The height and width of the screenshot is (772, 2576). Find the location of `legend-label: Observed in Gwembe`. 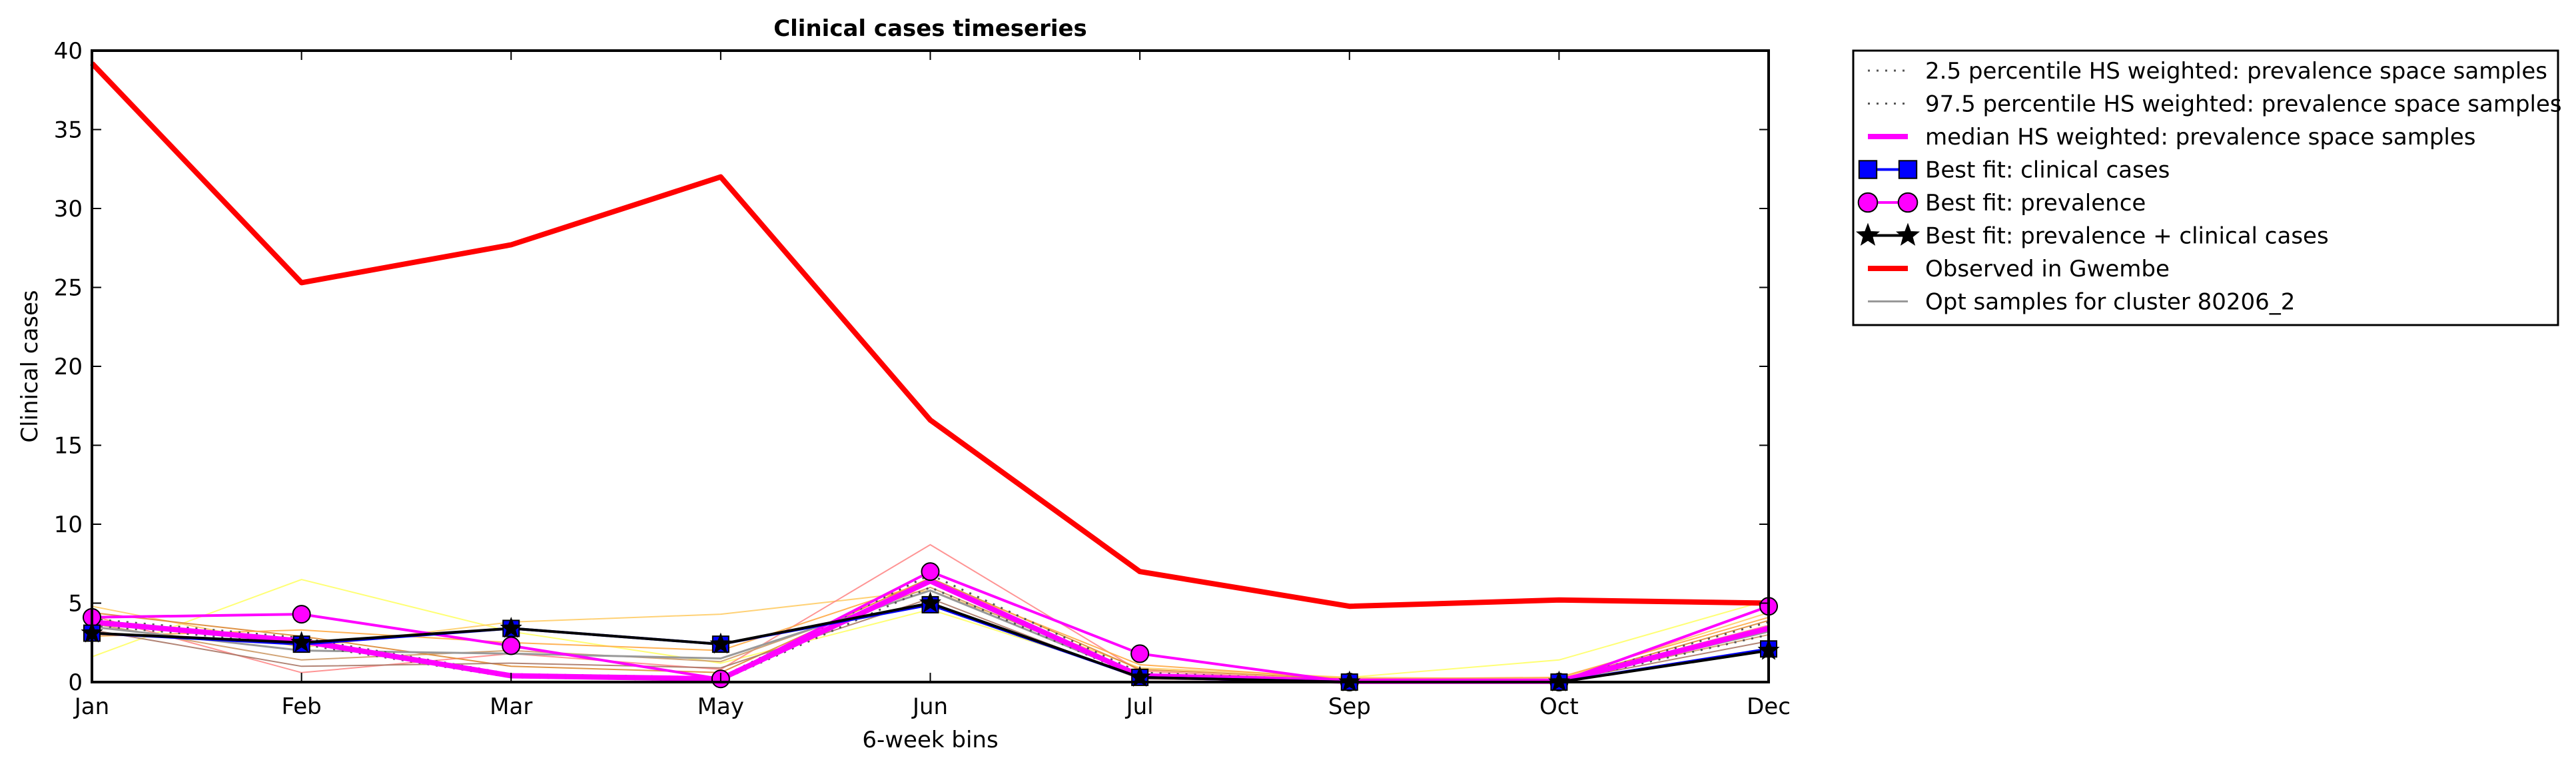

legend-label: Observed in Gwembe is located at coordinates (2048, 269).